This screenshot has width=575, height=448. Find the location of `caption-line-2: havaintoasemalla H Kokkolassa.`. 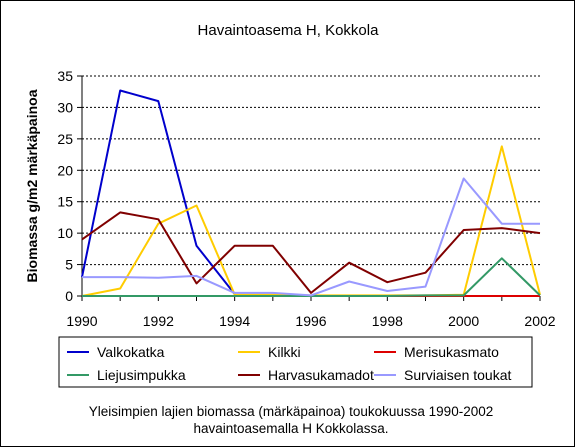

caption-line-2: havaintoasemalla H Kokkolassa. is located at coordinates (290, 428).